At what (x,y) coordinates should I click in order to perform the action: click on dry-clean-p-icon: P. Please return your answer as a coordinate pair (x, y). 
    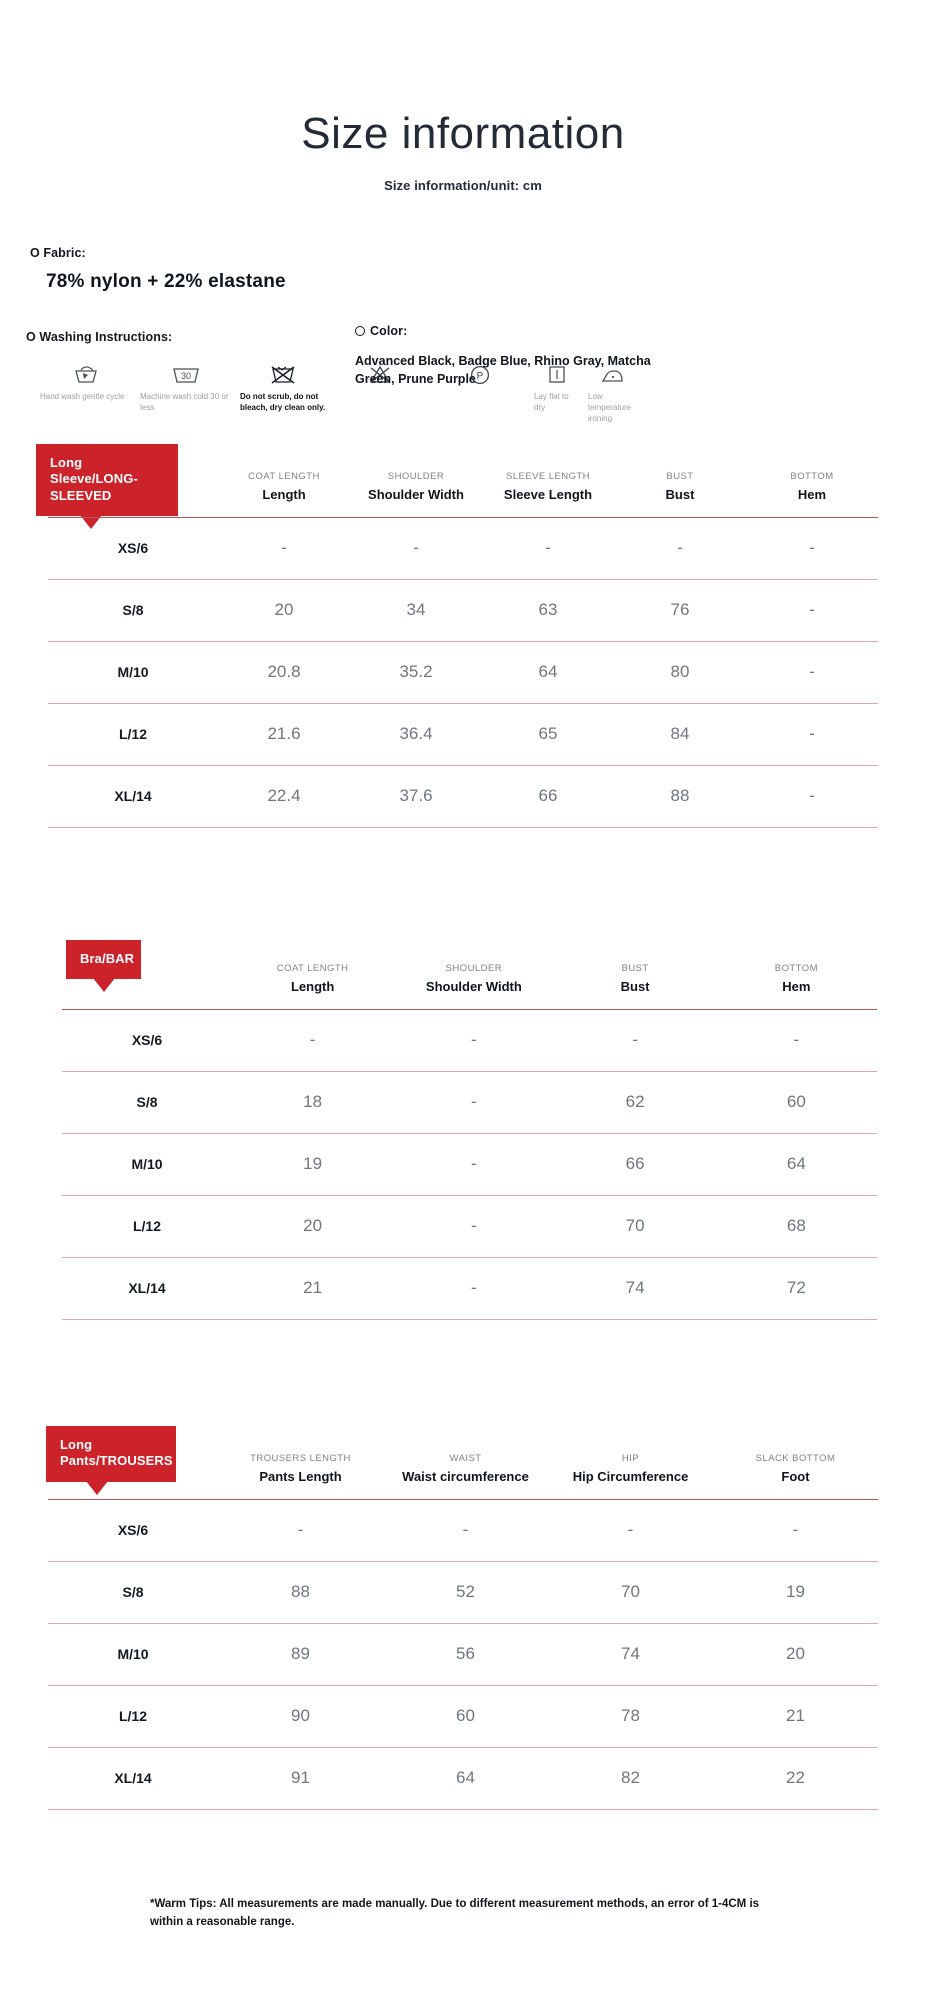
    Looking at the image, I should click on (480, 375).